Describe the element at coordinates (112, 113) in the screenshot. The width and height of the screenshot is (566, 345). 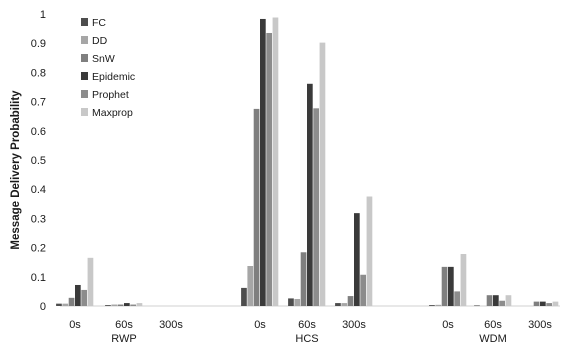
I see `legend-label: Maxprop` at that location.